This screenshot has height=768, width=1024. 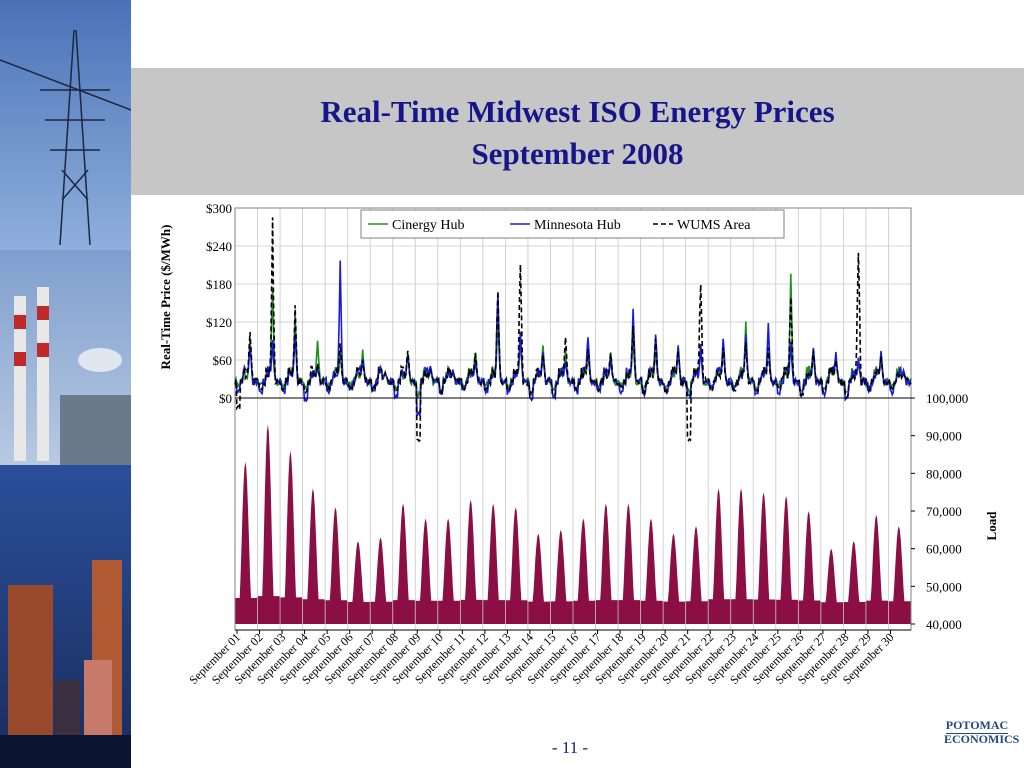 What do you see at coordinates (570, 747) in the screenshot?
I see `page-number: - 11 -` at bounding box center [570, 747].